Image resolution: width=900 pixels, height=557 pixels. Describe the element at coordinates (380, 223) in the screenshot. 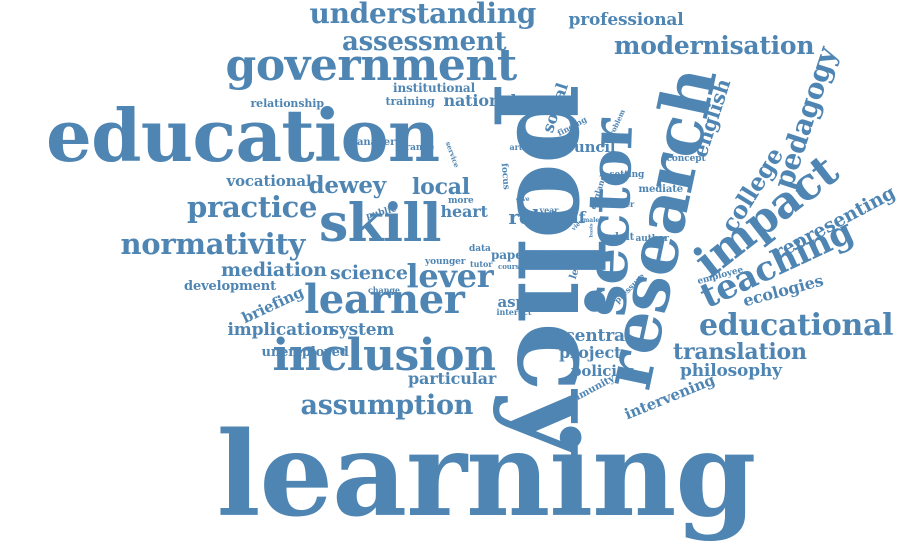

I see `word-skill: skill` at that location.